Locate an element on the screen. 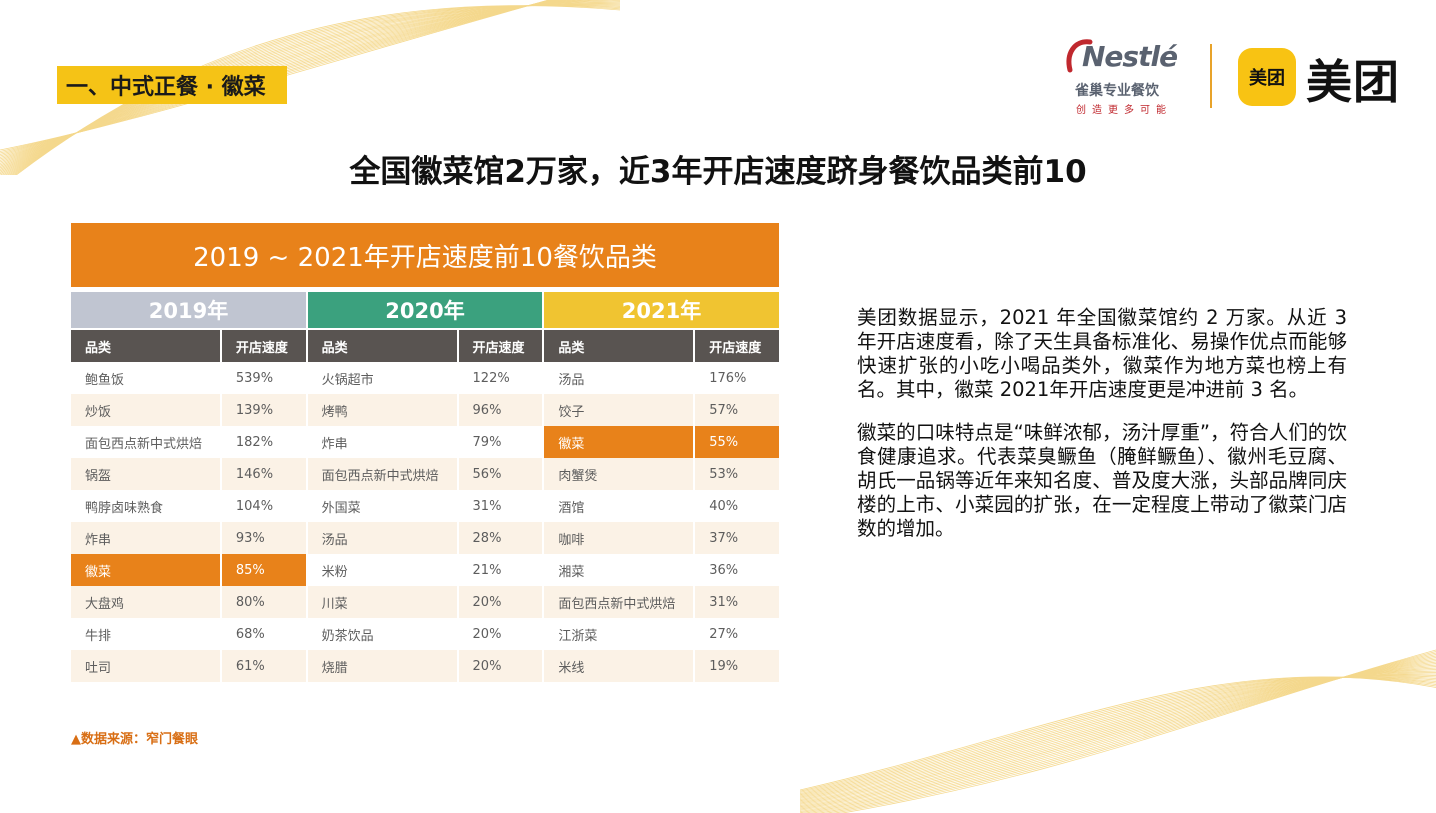  rate-cell: 139% is located at coordinates (263, 410).